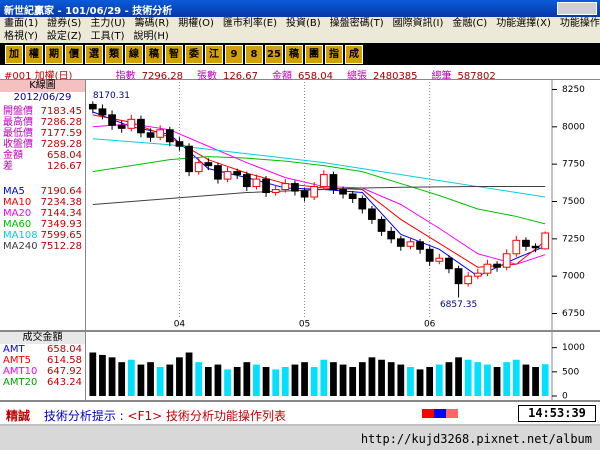  I want to click on toolbar-button: 團, so click(314, 54).